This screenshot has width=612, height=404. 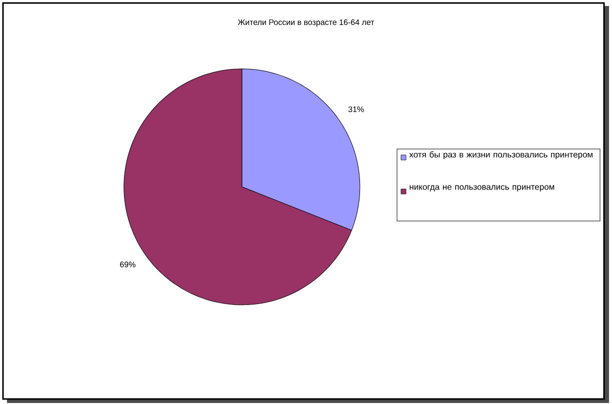 What do you see at coordinates (356, 109) in the screenshot?
I see `data-label: 31%` at bounding box center [356, 109].